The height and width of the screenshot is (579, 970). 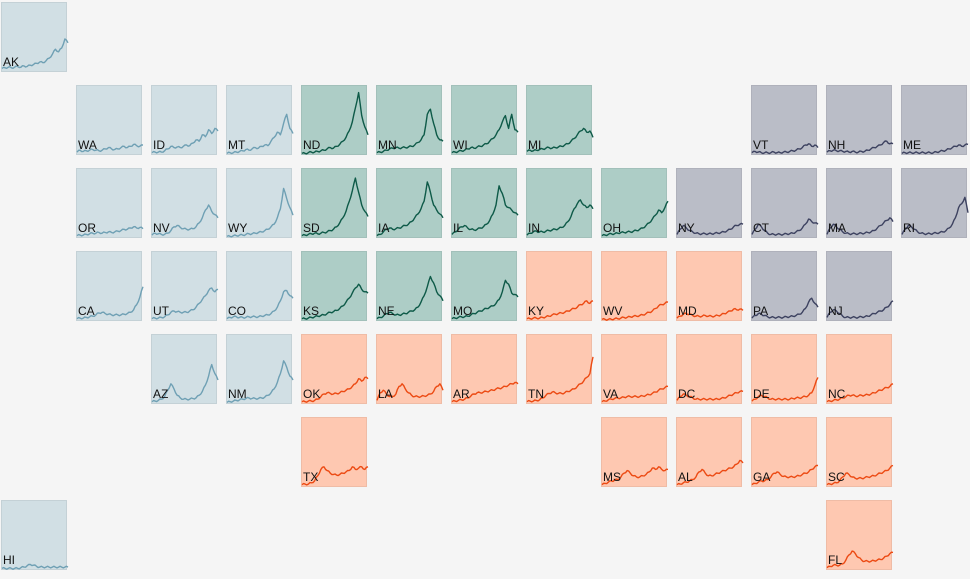 I want to click on sparkline-co, so click(x=260, y=304).